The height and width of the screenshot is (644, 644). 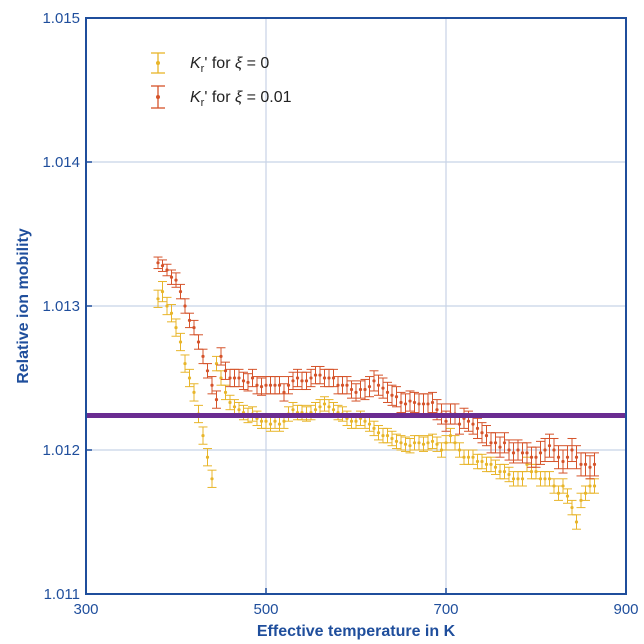 I want to click on y-axis-label: Relative ion mobility, so click(x=23, y=306).